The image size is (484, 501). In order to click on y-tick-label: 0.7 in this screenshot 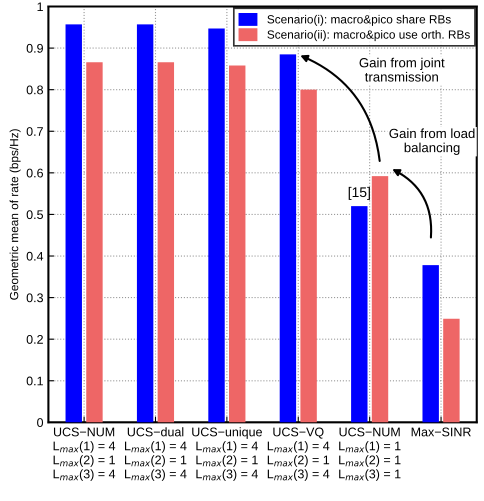, I will do `click(34, 131)`.